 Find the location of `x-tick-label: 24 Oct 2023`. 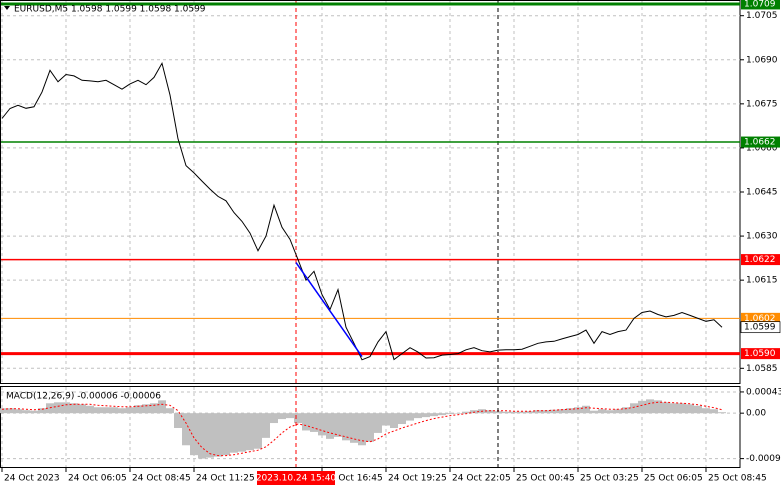

x-tick-label: 24 Oct 2023 is located at coordinates (32, 479).